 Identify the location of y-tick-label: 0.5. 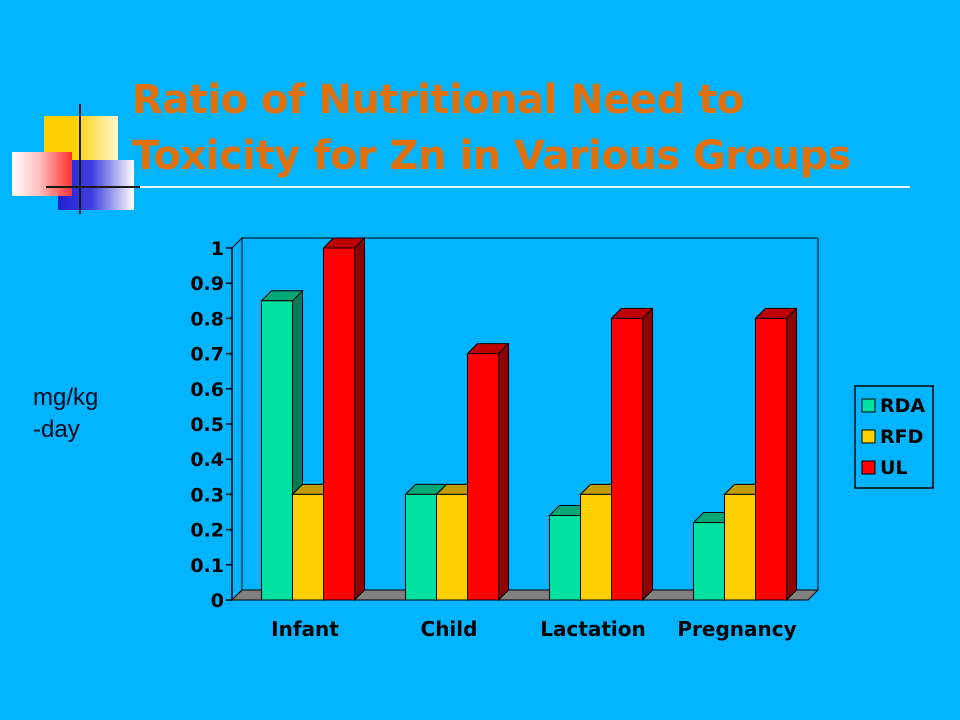
(207, 425).